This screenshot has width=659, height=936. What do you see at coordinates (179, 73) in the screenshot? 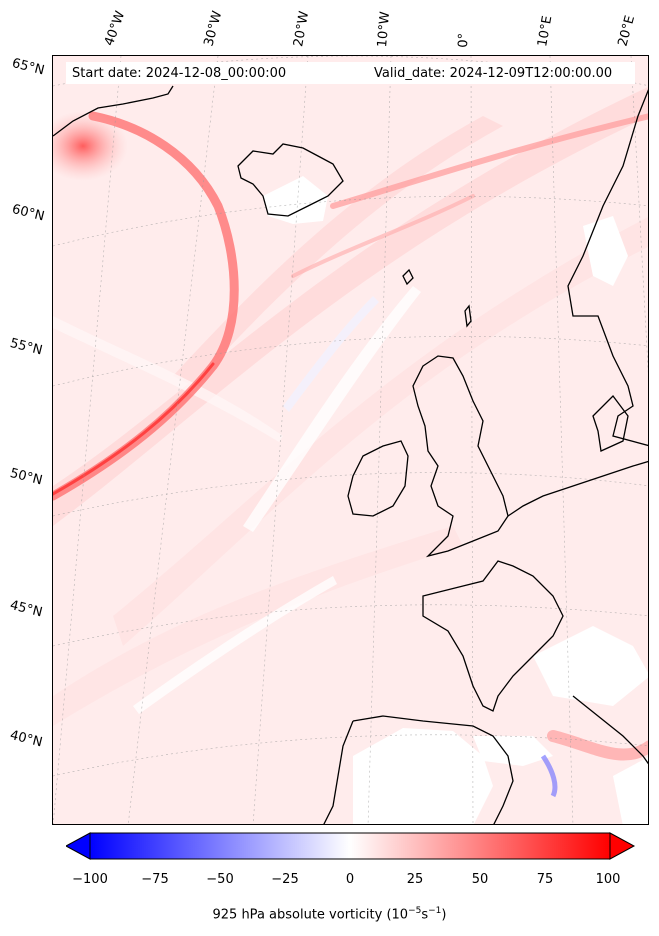
I see `start-date-label: Start date: 2024-12-08_00:00:00` at bounding box center [179, 73].